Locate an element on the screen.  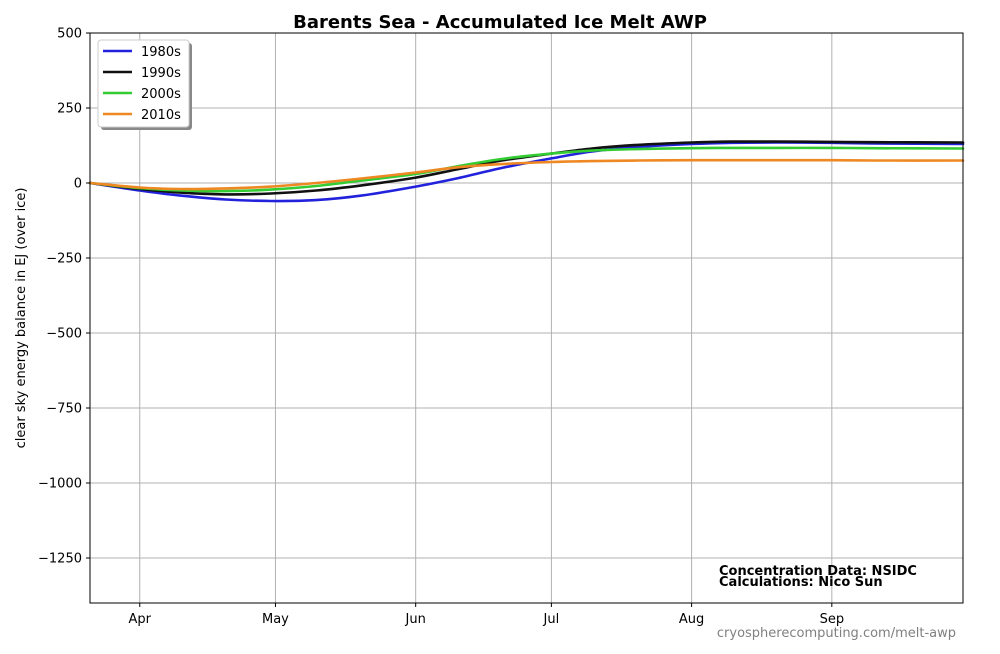
y-tick-label: −1250 is located at coordinates (60, 559).